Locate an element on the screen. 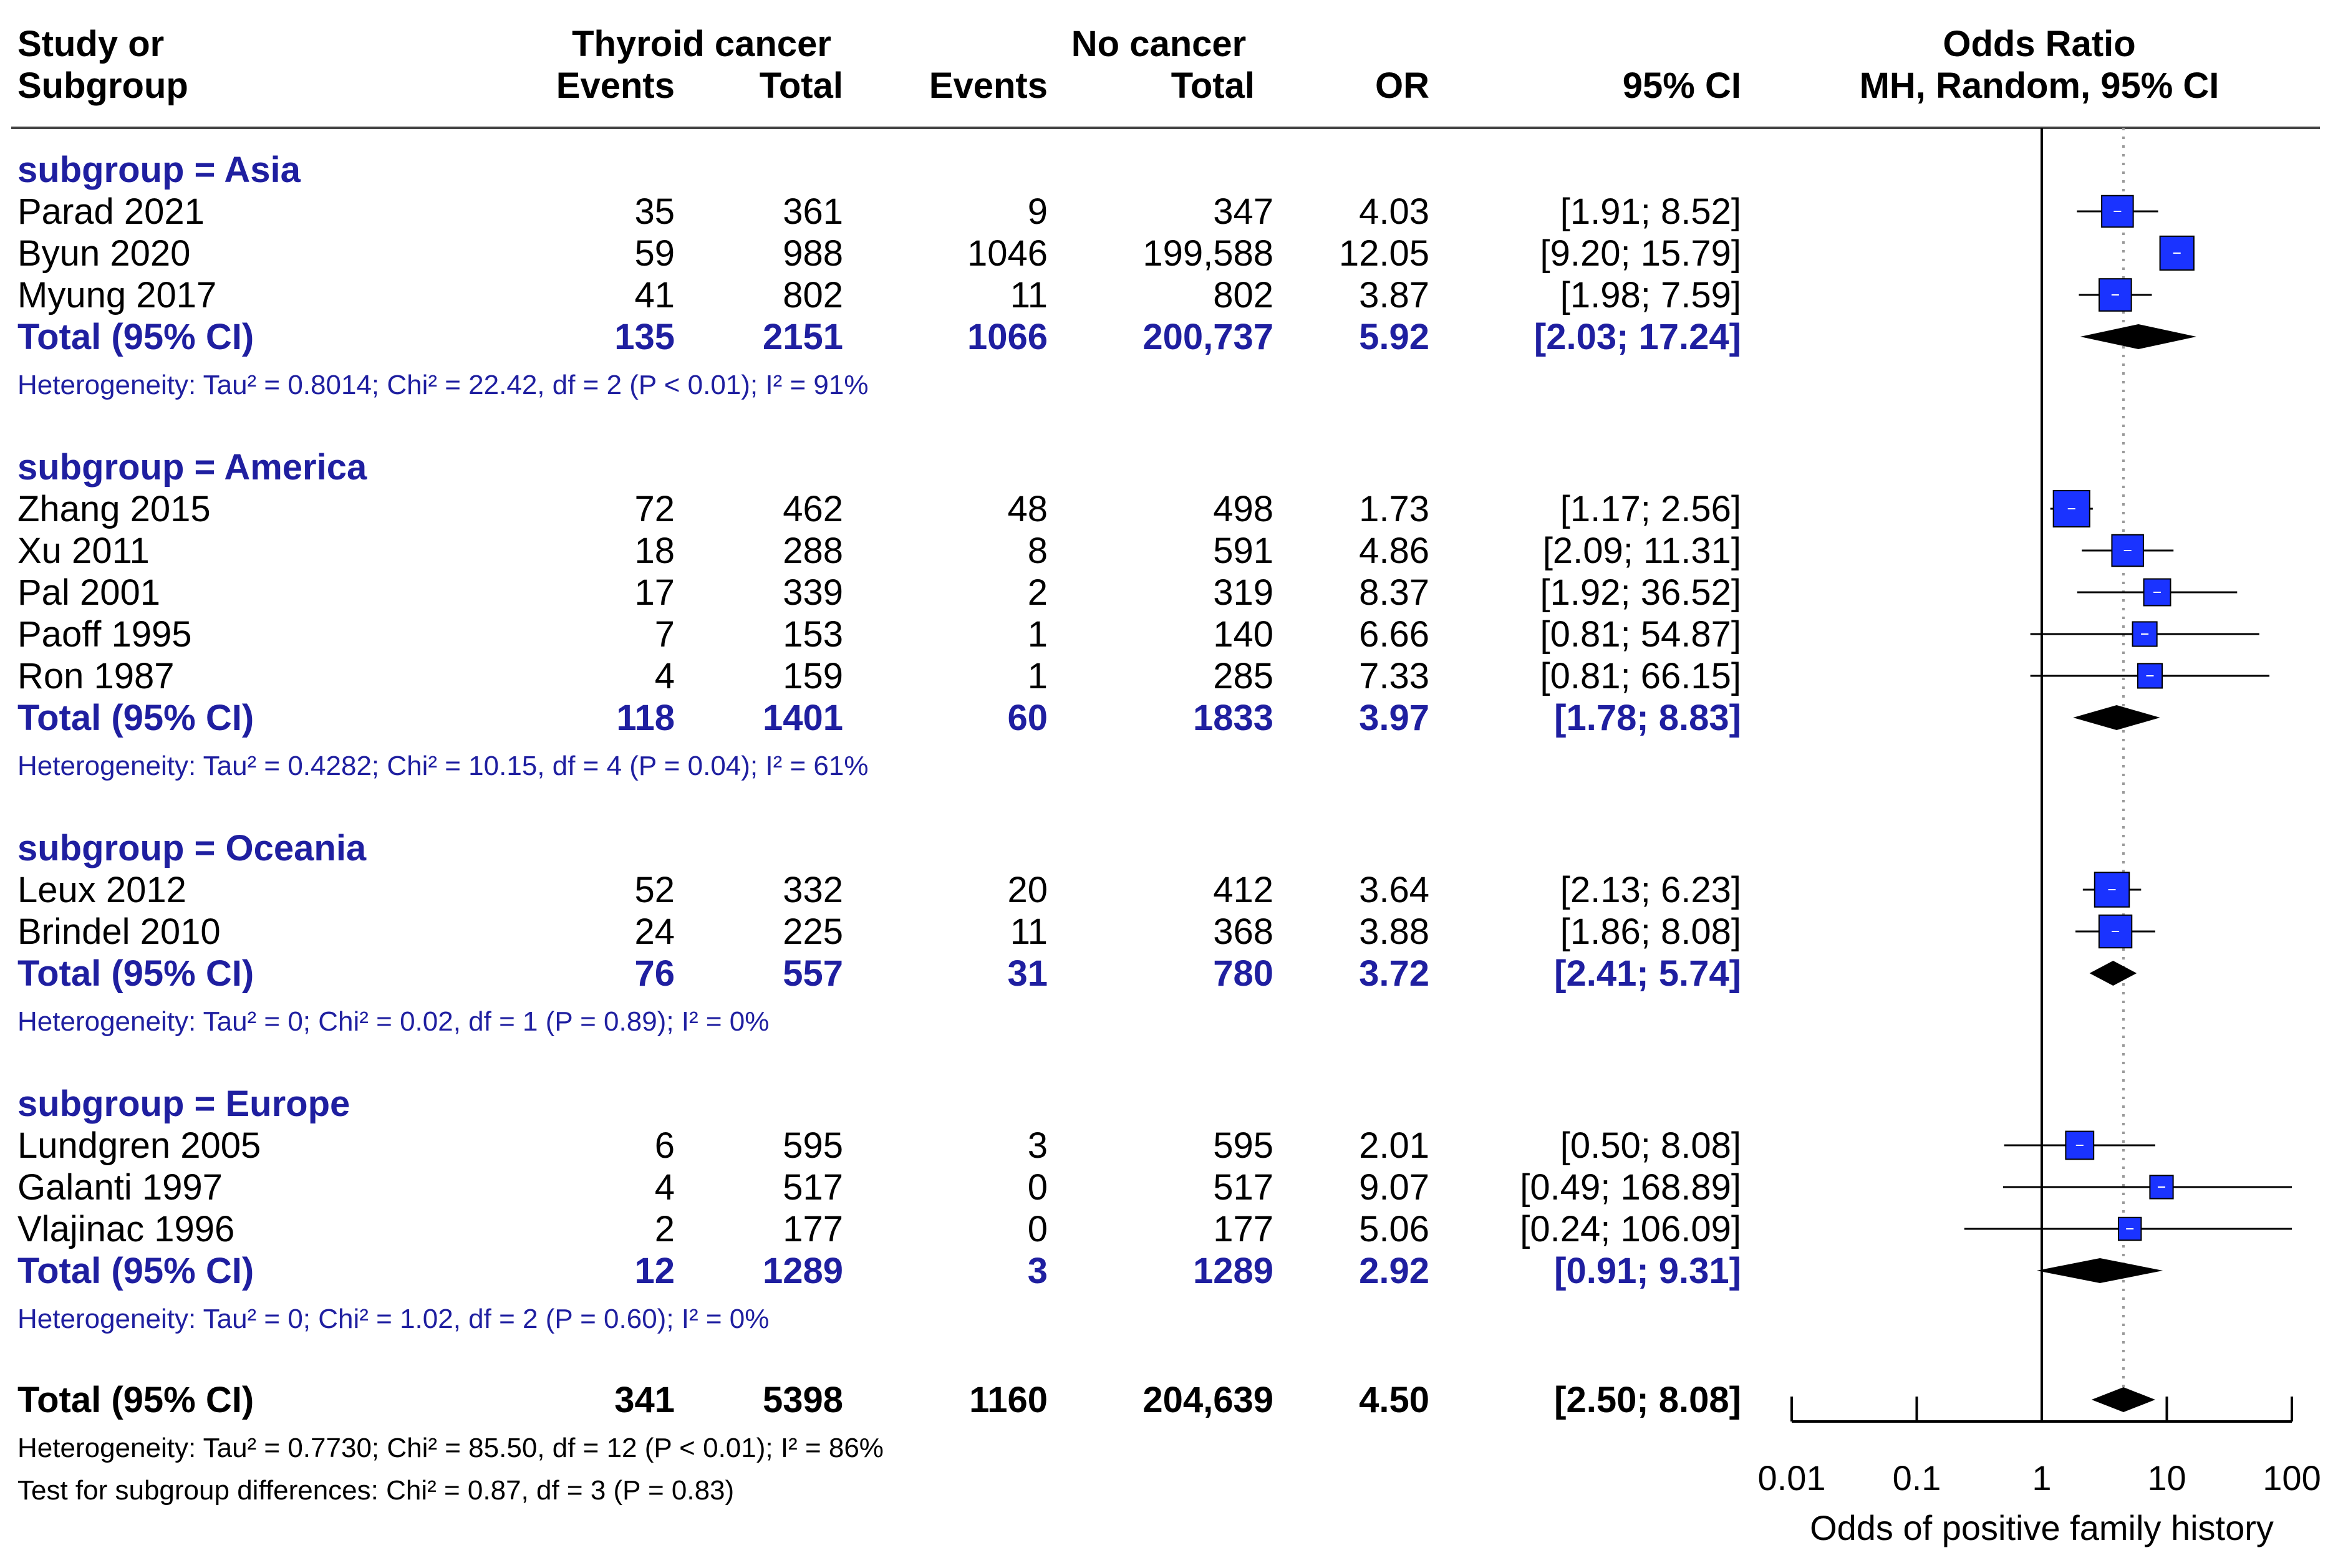  header-group1-title: Thyroid cancer is located at coordinates (701, 44).